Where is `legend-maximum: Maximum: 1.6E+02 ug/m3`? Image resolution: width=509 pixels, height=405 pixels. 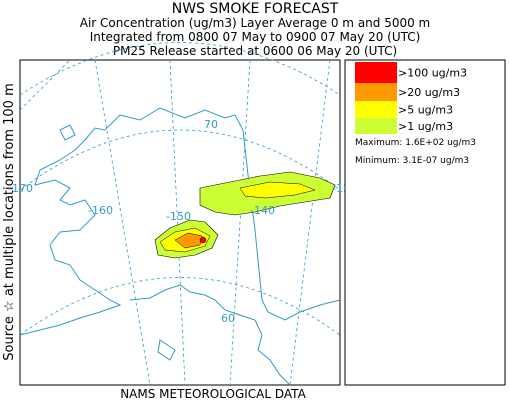
legend-maximum: Maximum: 1.6E+02 ug/m3 is located at coordinates (415, 143).